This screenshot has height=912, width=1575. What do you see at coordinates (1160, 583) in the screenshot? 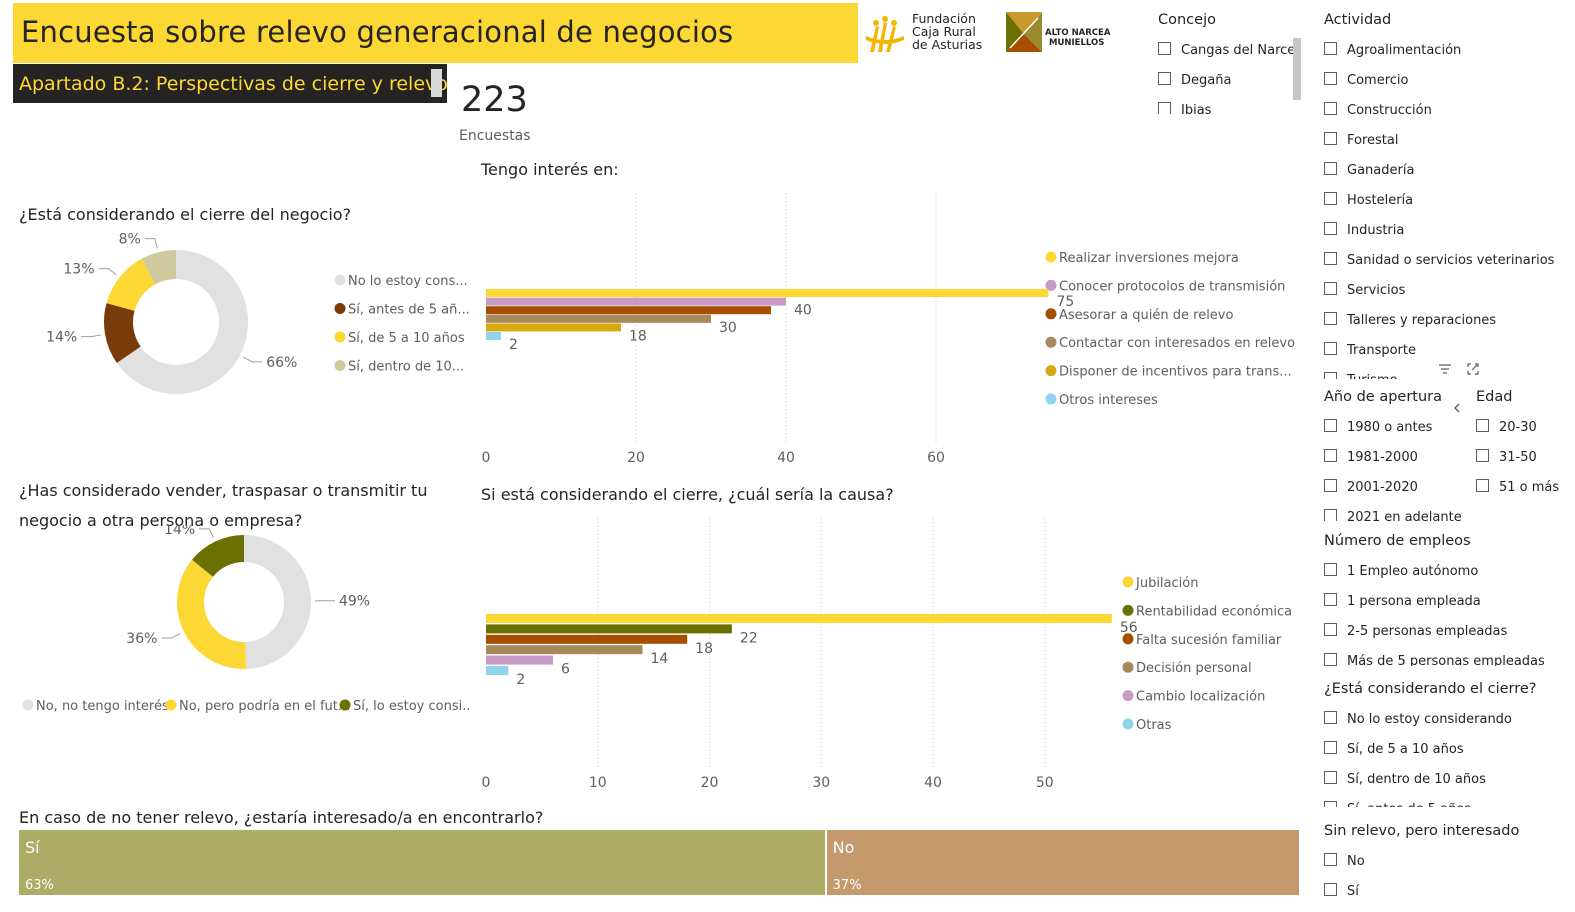
I see `legend-item: Jubilación` at bounding box center [1160, 583].